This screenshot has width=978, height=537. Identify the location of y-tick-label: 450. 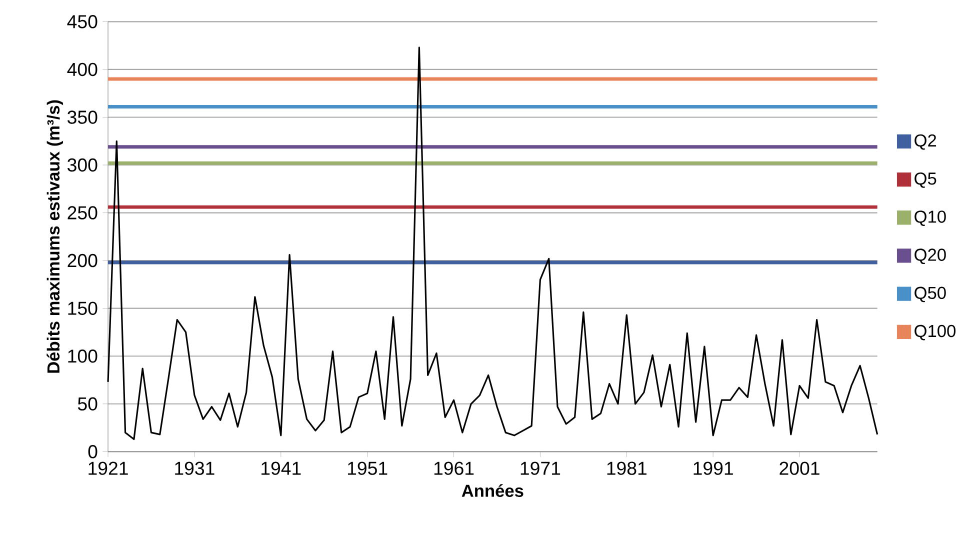
(82, 21).